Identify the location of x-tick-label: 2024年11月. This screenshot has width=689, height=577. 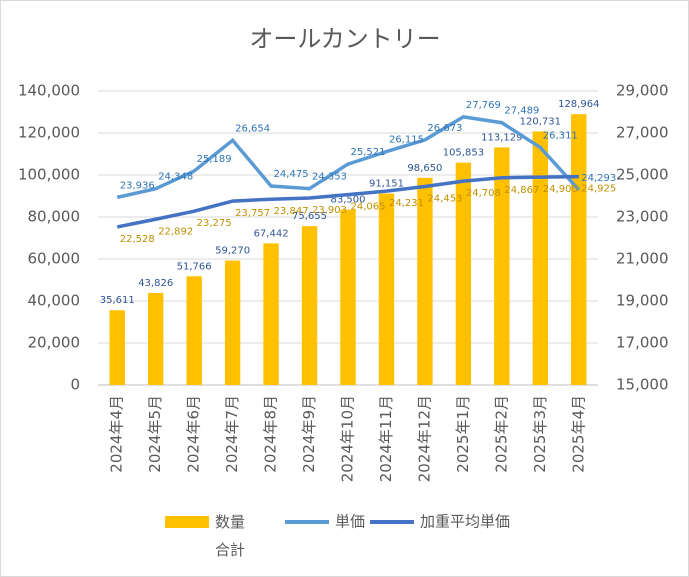
(386, 438).